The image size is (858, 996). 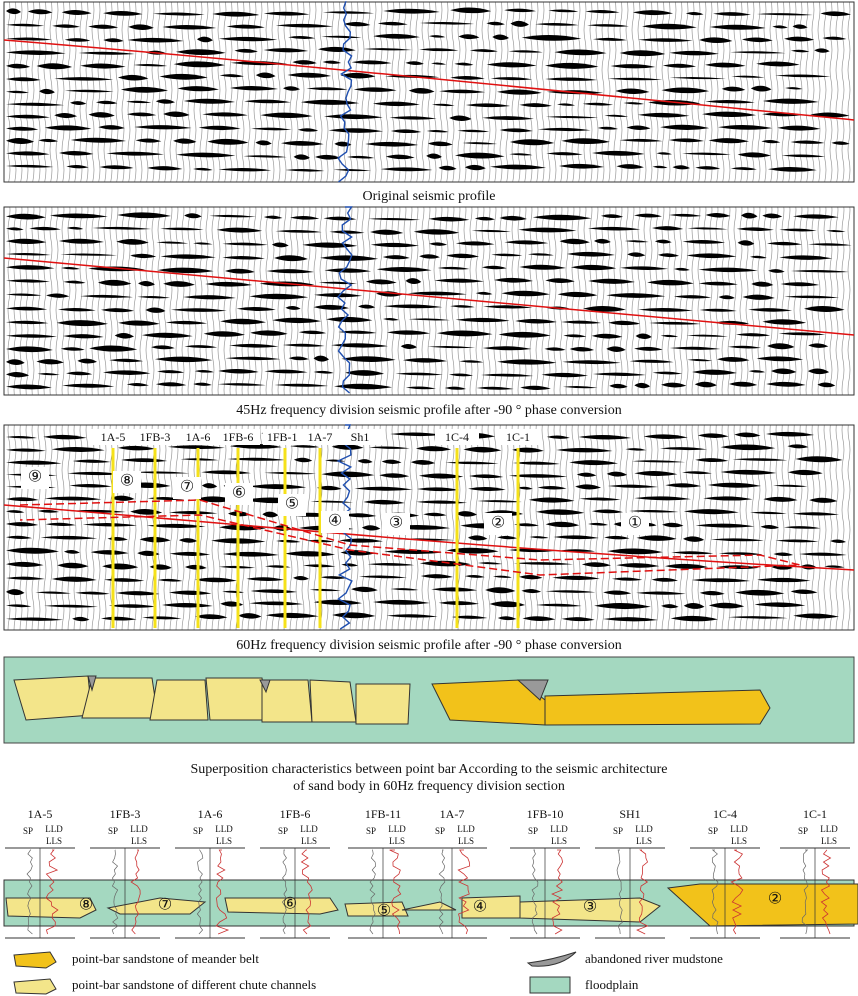 What do you see at coordinates (86, 905) in the screenshot?
I see `zone-label: ⑧` at bounding box center [86, 905].